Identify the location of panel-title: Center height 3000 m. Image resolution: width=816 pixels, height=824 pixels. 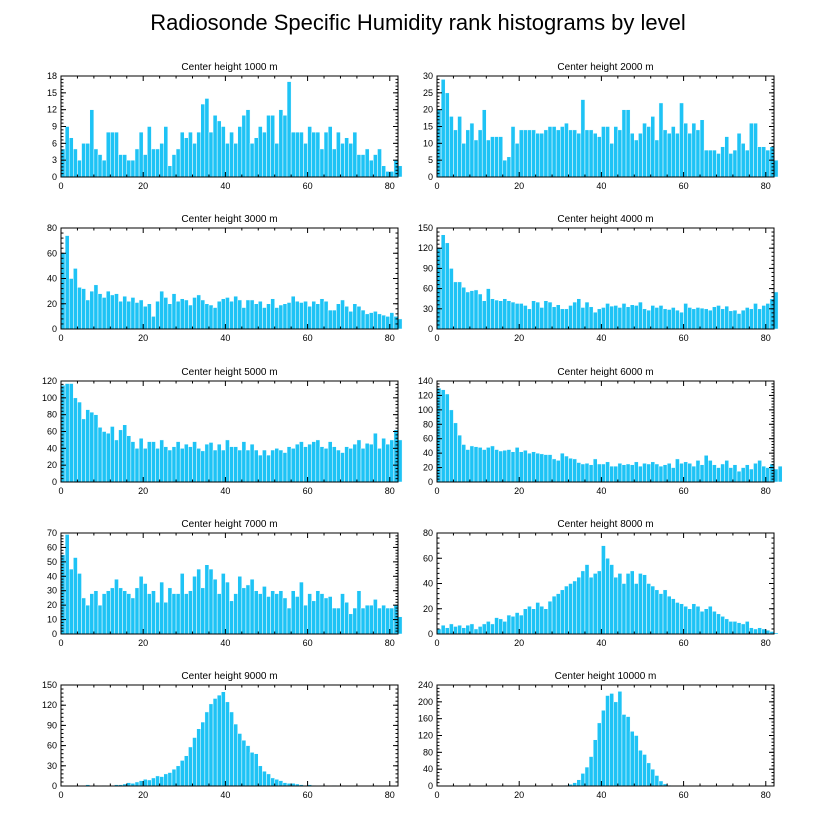
(229, 219).